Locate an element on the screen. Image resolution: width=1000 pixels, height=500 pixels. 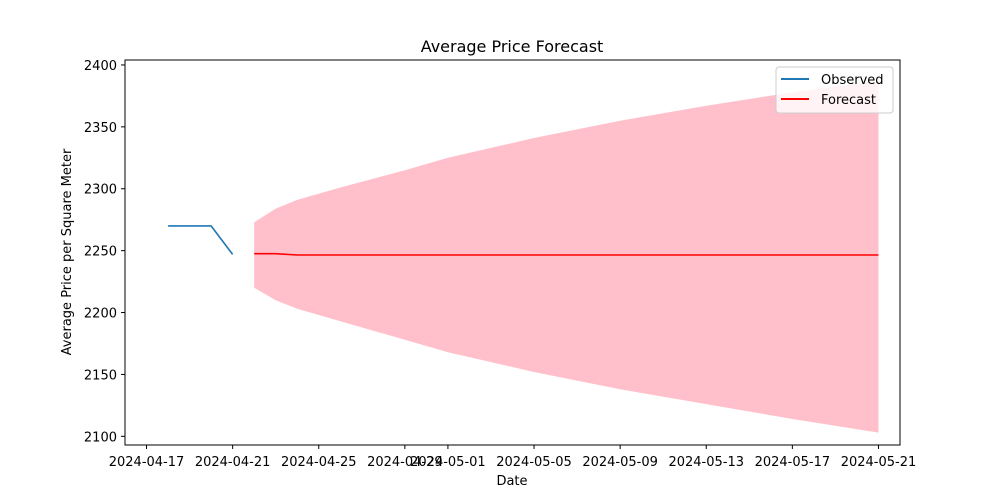
x-axis-title: Date is located at coordinates (511, 481).